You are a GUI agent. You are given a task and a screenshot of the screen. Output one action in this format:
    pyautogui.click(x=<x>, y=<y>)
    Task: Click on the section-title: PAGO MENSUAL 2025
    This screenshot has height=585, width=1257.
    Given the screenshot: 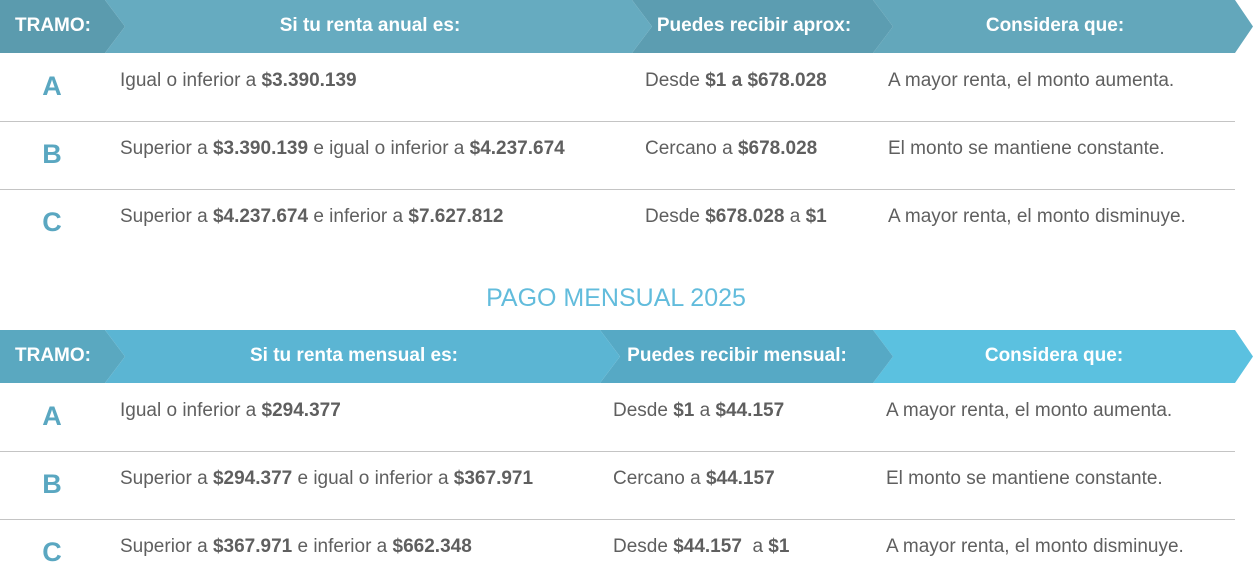 What is the action you would take?
    pyautogui.click(x=616, y=298)
    